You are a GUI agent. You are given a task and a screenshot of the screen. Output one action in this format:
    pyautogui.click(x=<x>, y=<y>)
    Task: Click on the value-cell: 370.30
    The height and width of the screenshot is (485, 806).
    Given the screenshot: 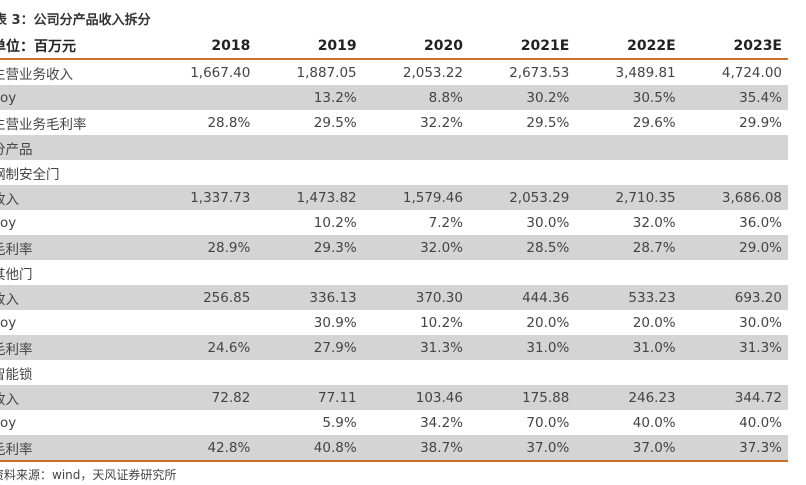 What is the action you would take?
    pyautogui.click(x=415, y=297)
    